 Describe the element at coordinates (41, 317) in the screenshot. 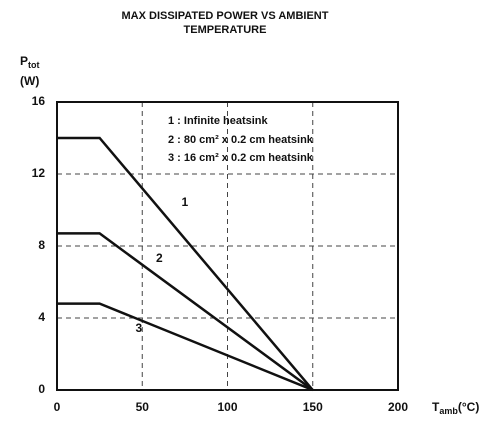

I see `y-tick-label: 4` at that location.